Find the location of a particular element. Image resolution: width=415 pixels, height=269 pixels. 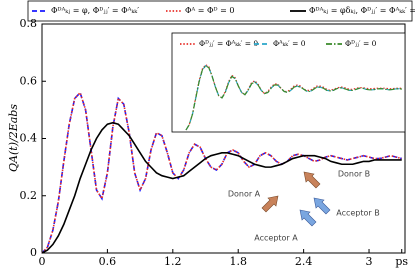

legend-label: Φᴬₖₖ′ = 0 is located at coordinates (289, 43).